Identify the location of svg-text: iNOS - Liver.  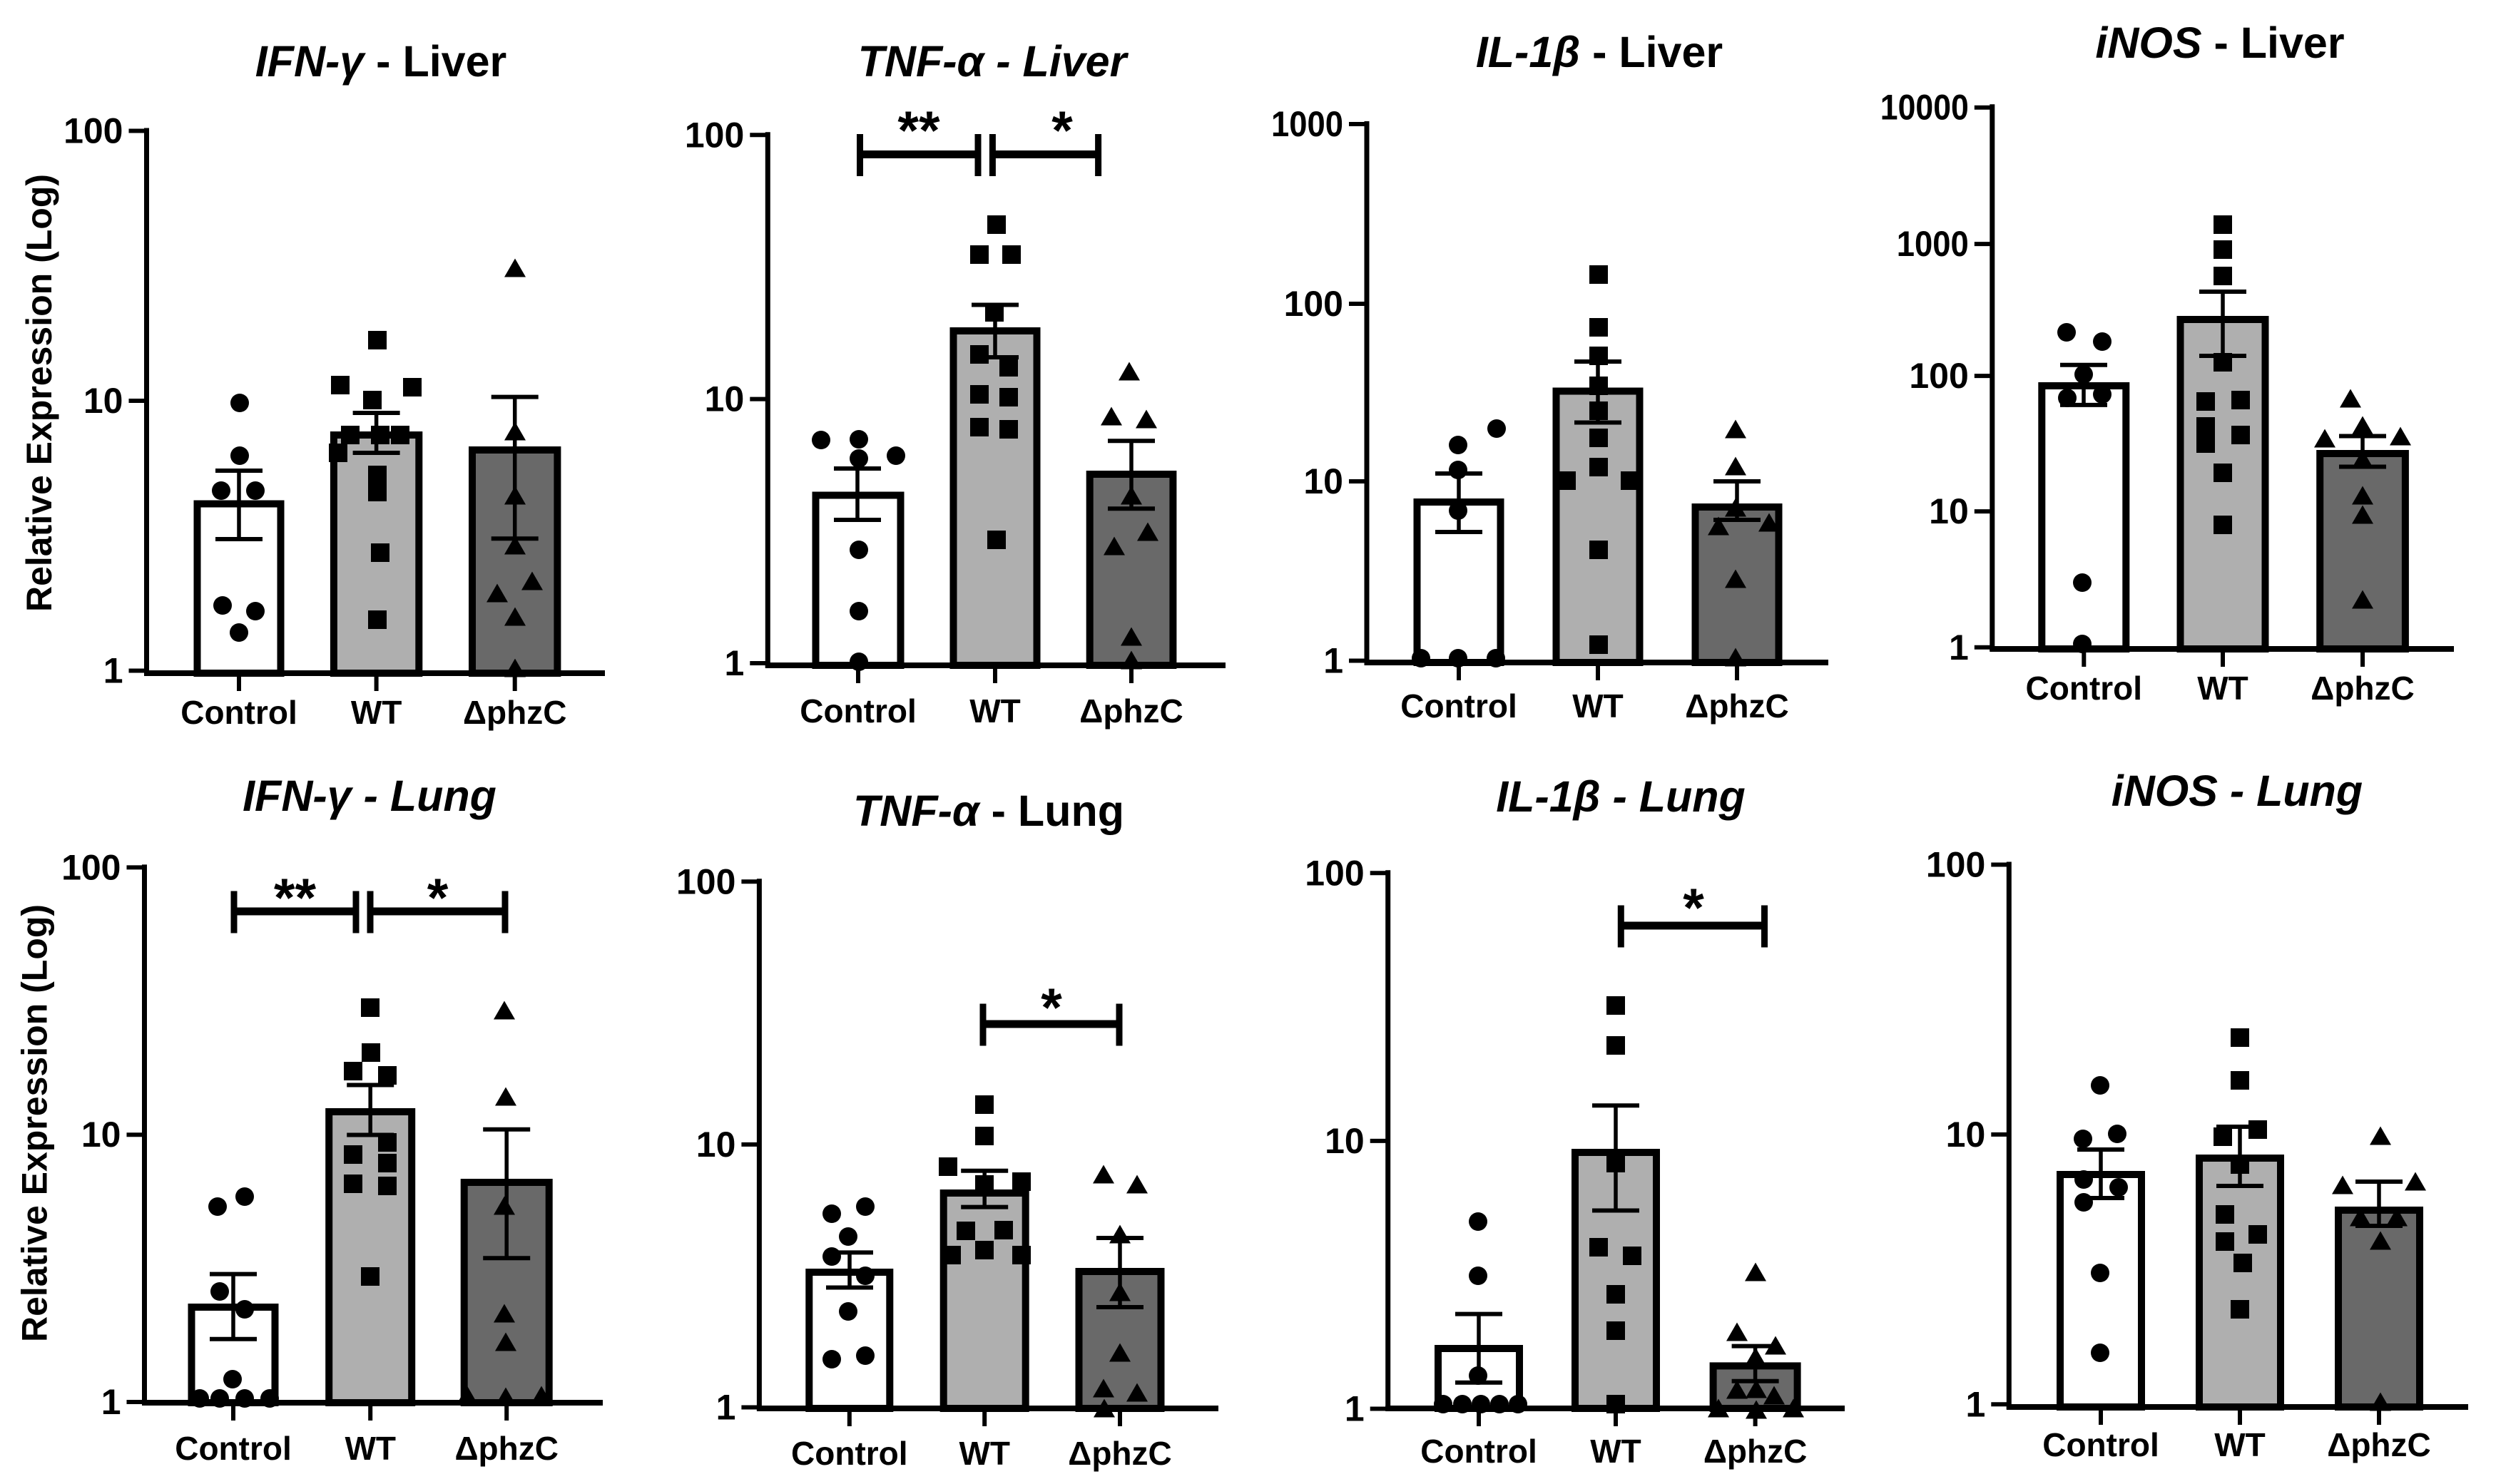
(2219, 43).